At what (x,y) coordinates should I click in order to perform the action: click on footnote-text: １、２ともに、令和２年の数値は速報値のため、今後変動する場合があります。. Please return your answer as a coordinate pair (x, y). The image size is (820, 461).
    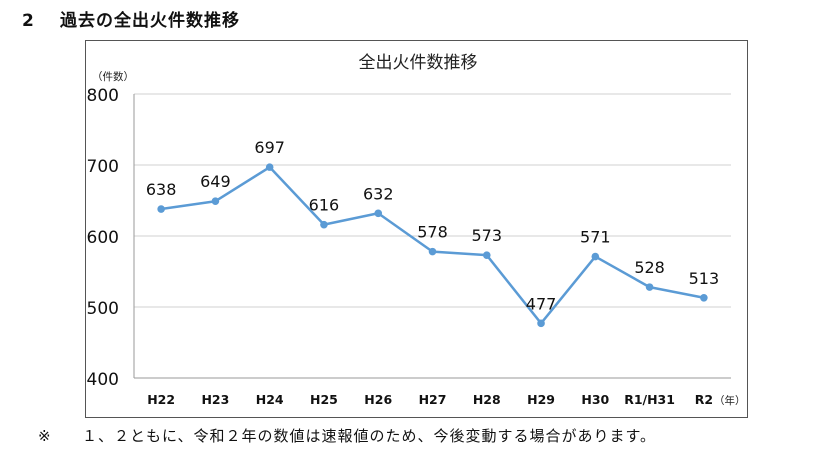
    Looking at the image, I should click on (369, 436).